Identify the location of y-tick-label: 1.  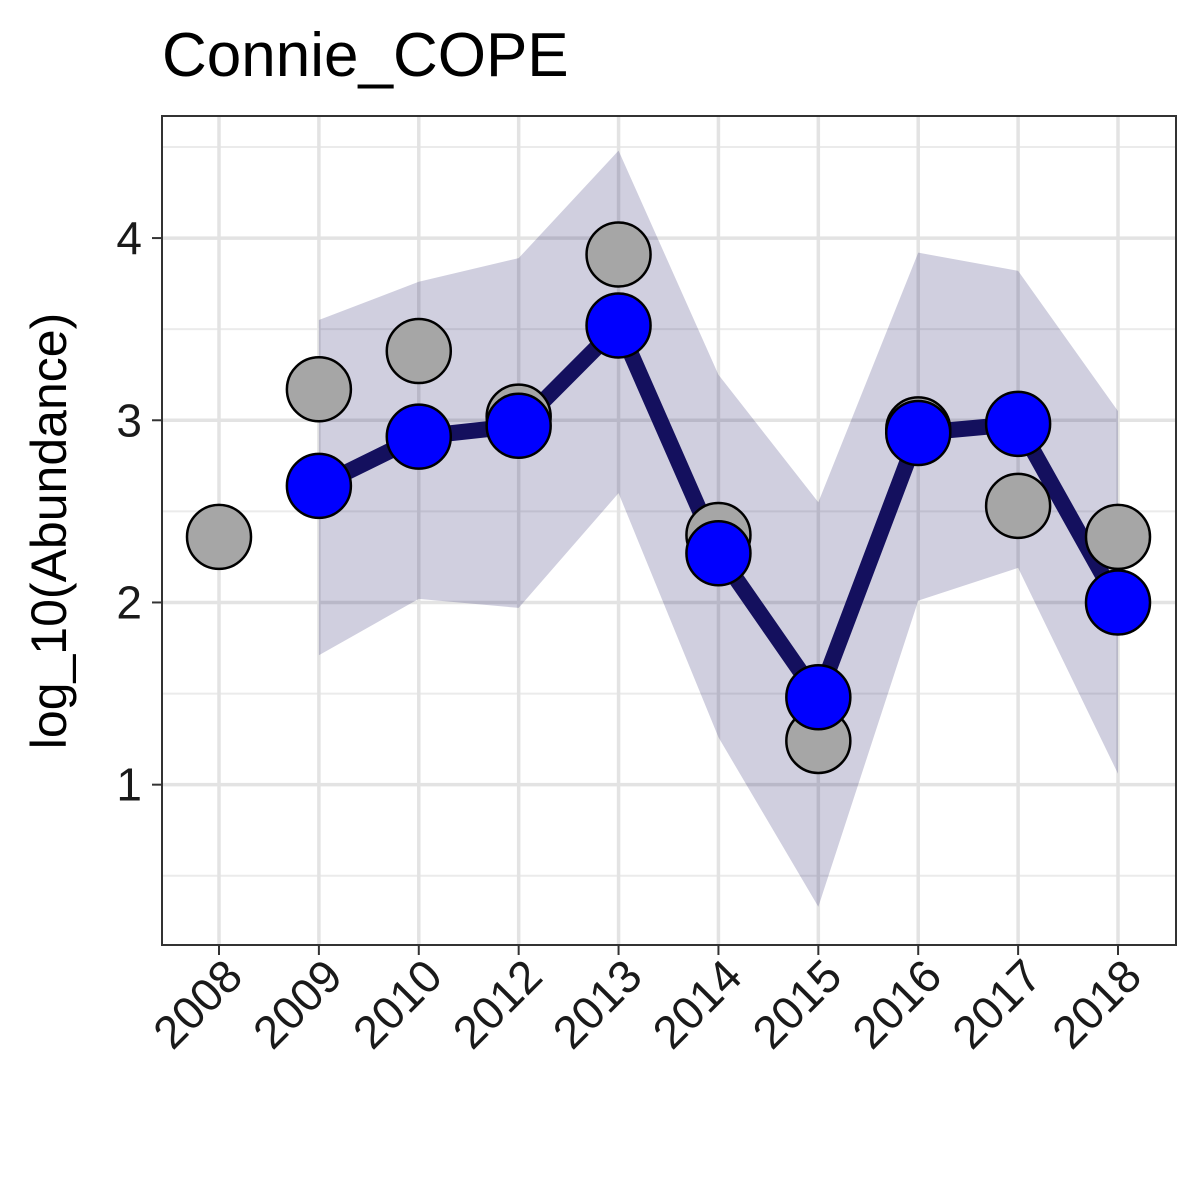
(129, 785).